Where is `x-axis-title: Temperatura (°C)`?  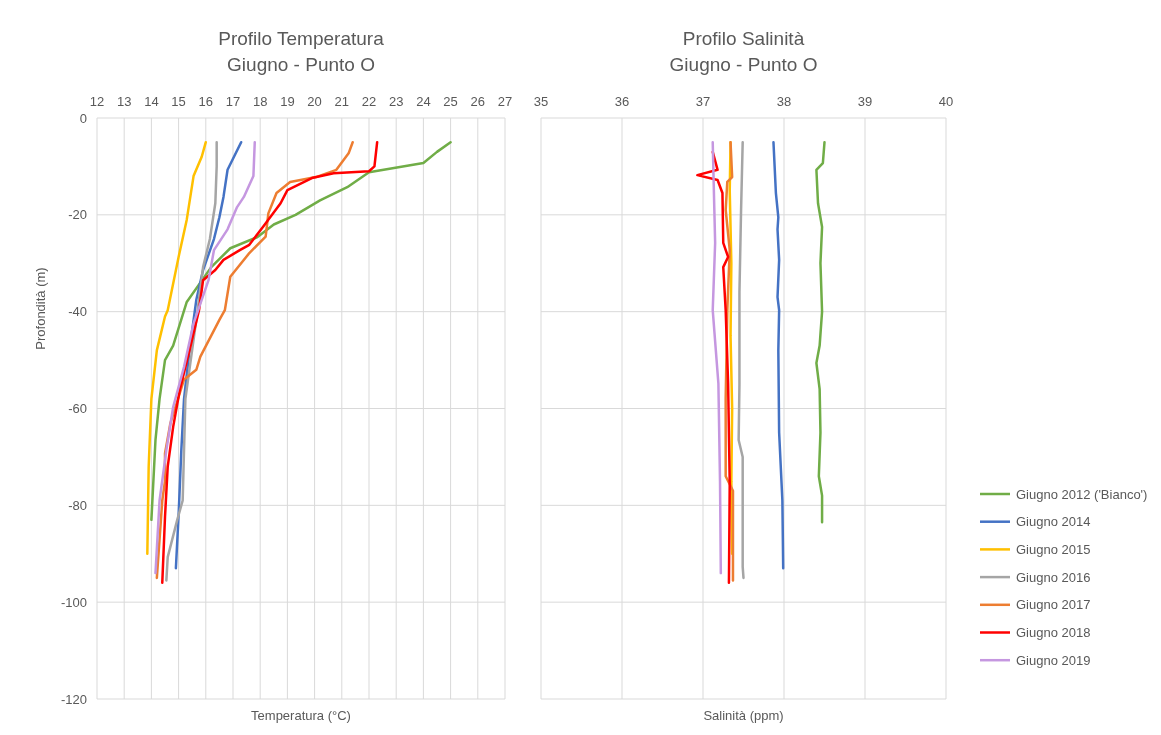 x-axis-title: Temperatura (°C) is located at coordinates (301, 715).